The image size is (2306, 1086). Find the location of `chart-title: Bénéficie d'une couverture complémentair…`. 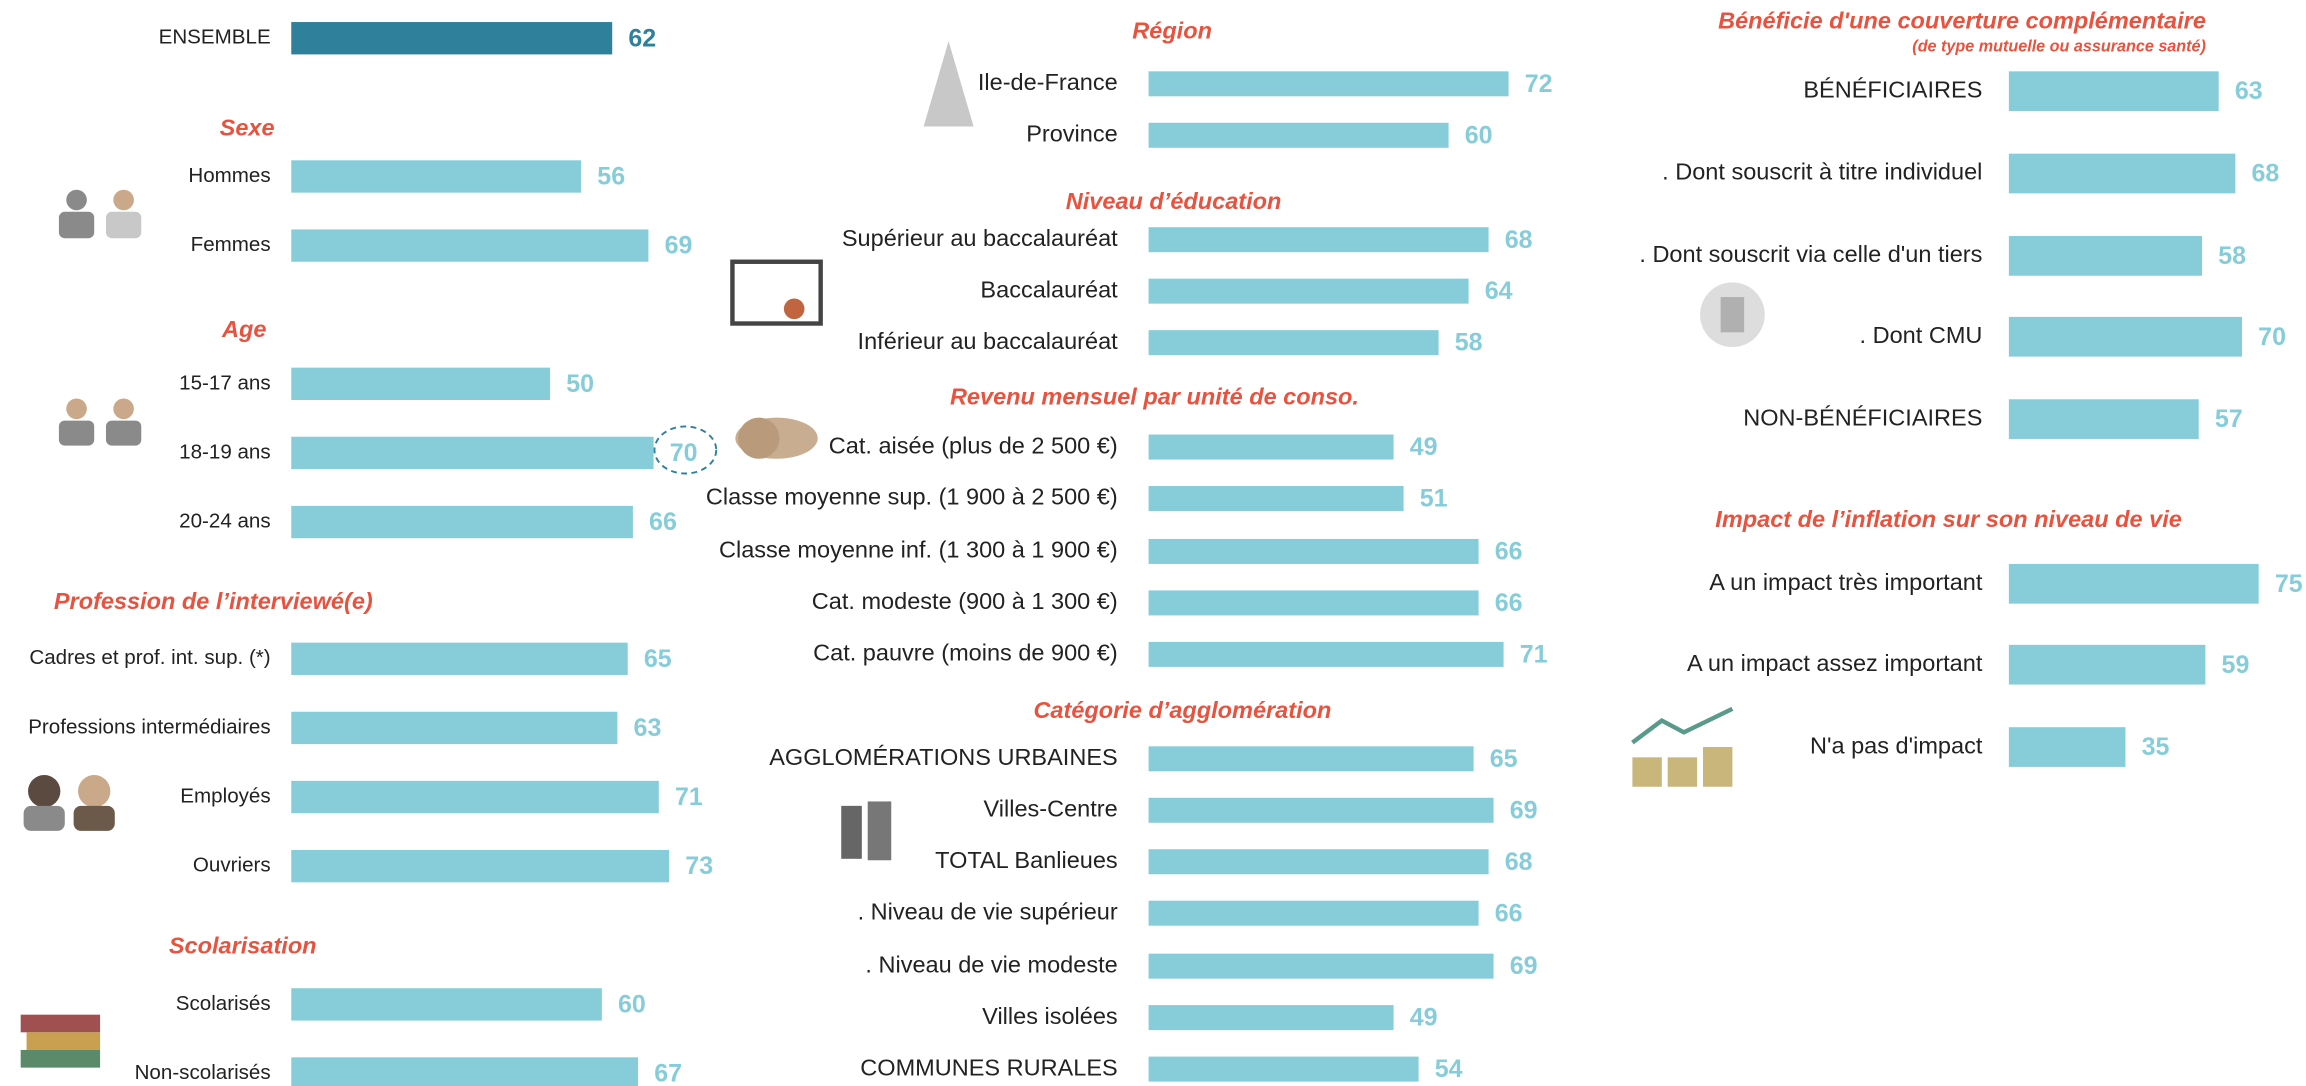

chart-title: Bénéficie d'une couverture complémentair… is located at coordinates (1962, 20).